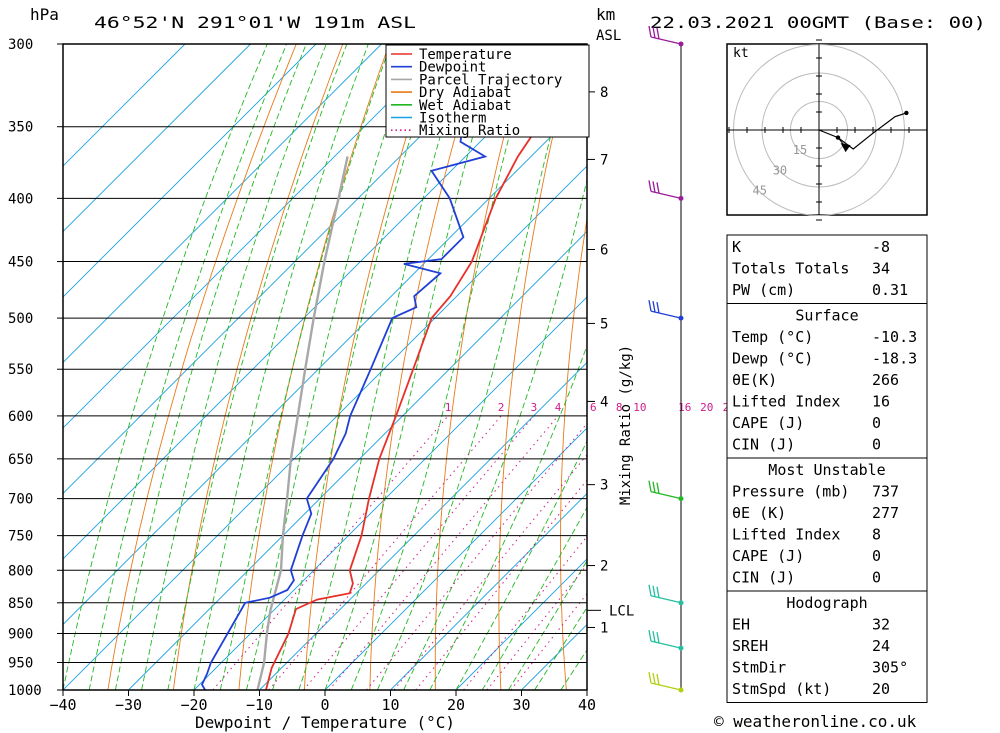  I want to click on x-tick-label: 20, so click(456, 705).